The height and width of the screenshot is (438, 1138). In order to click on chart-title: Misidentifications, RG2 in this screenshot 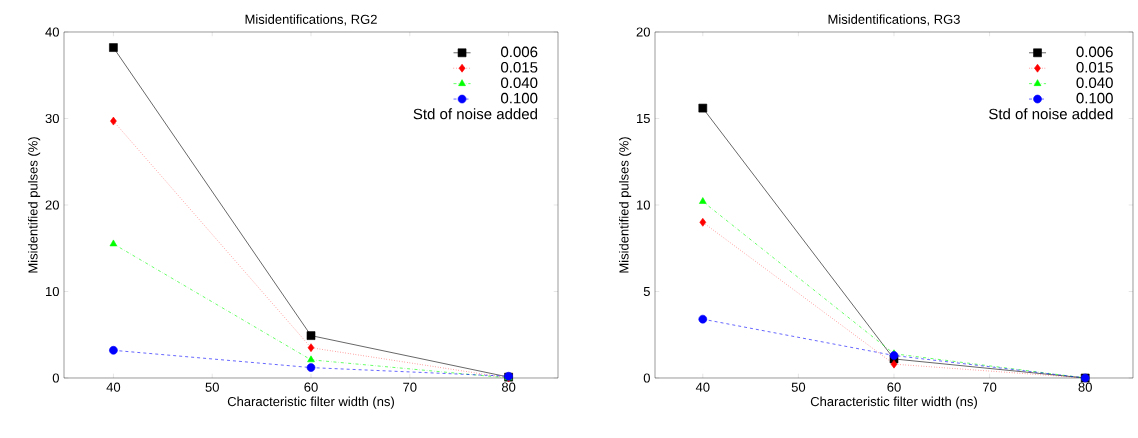, I will do `click(311, 20)`.